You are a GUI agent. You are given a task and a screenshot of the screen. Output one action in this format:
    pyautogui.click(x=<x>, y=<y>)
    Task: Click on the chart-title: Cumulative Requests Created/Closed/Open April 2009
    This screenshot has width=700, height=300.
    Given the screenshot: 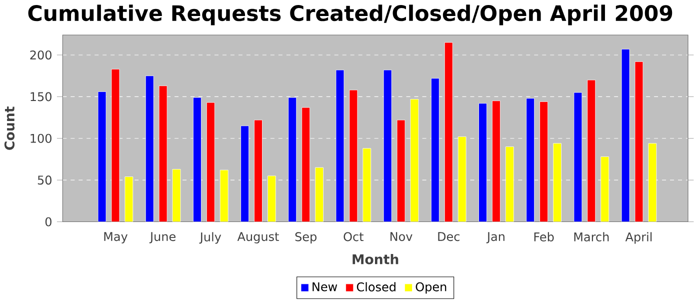 What is the action you would take?
    pyautogui.click(x=350, y=15)
    